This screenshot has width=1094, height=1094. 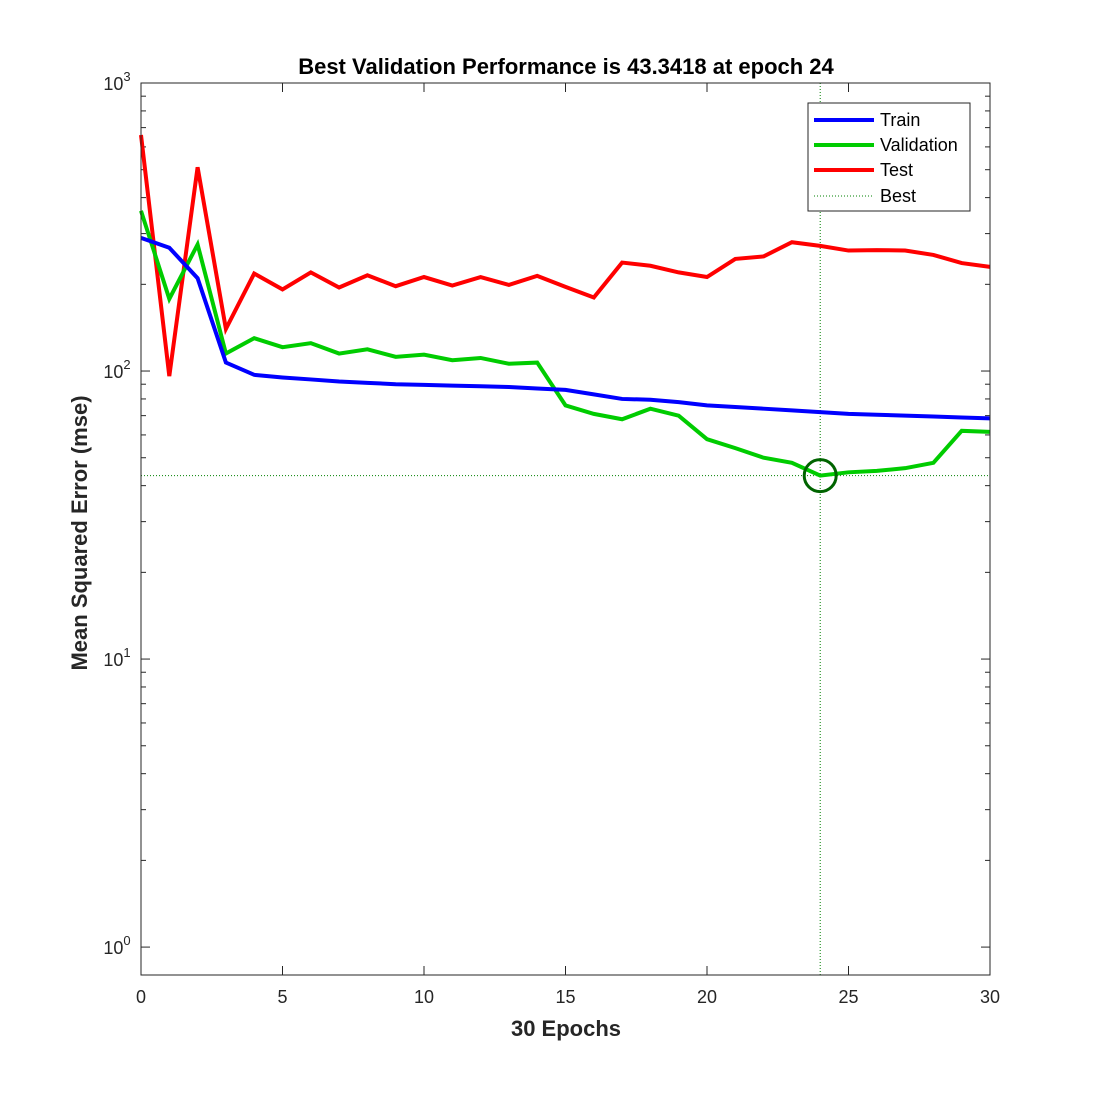 I want to click on y-axis-label: Mean Squared Error (mse), so click(x=79, y=532).